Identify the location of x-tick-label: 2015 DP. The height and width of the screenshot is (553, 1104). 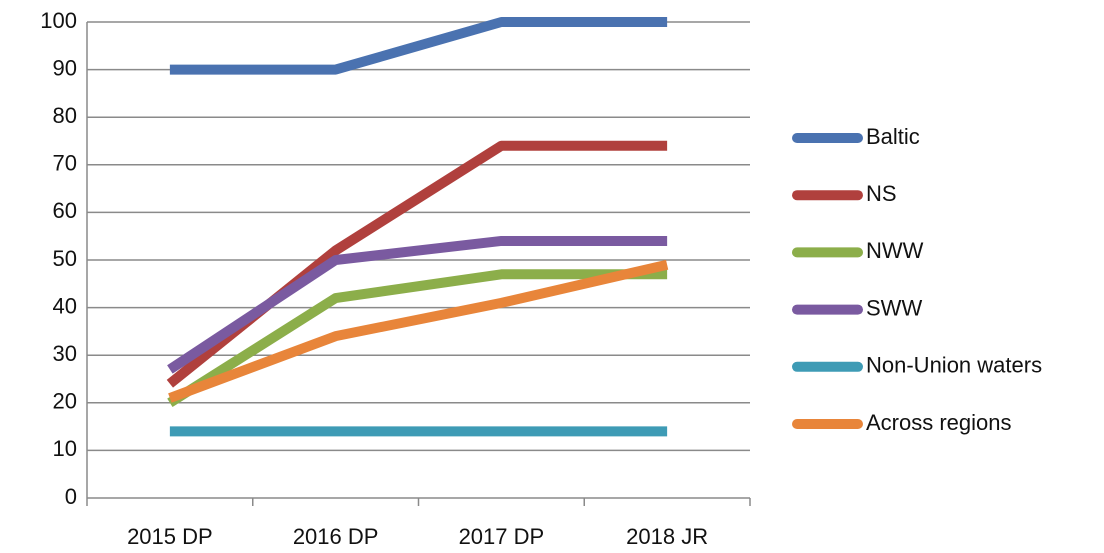
(170, 536).